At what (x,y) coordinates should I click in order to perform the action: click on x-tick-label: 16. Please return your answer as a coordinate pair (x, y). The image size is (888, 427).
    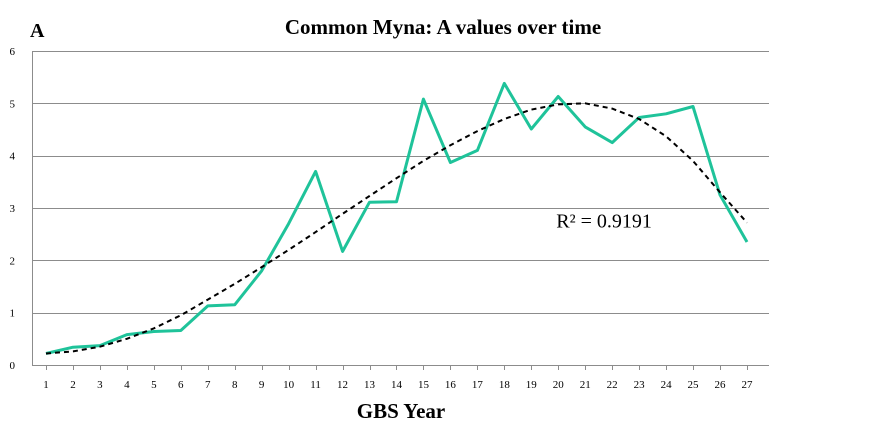
    Looking at the image, I should click on (451, 385).